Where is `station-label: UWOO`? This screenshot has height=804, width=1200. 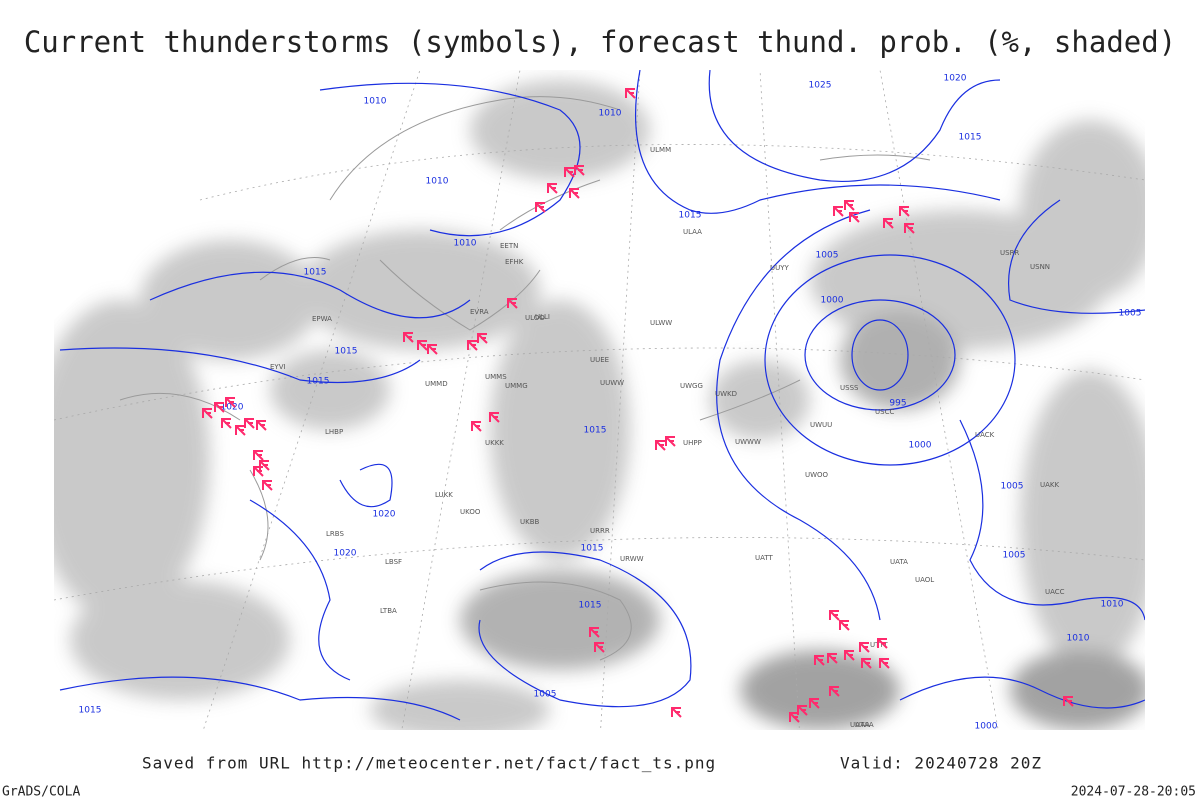 station-label: UWOO is located at coordinates (817, 475).